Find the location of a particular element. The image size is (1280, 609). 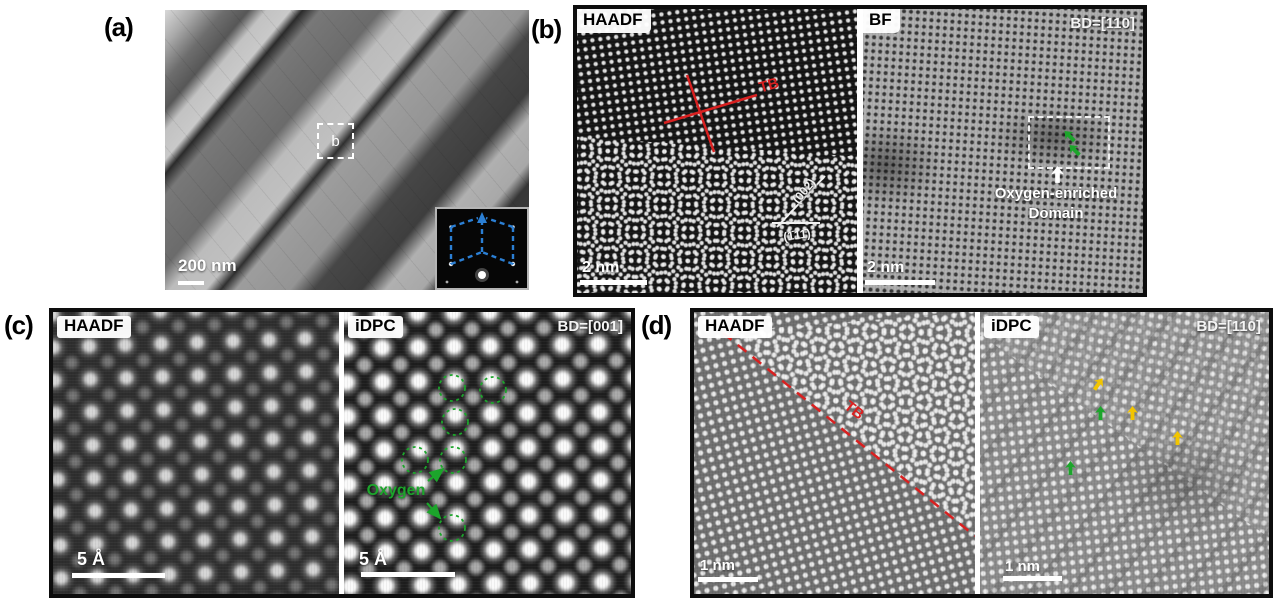

panel-b-bf-grain is located at coordinates (1003, 151).